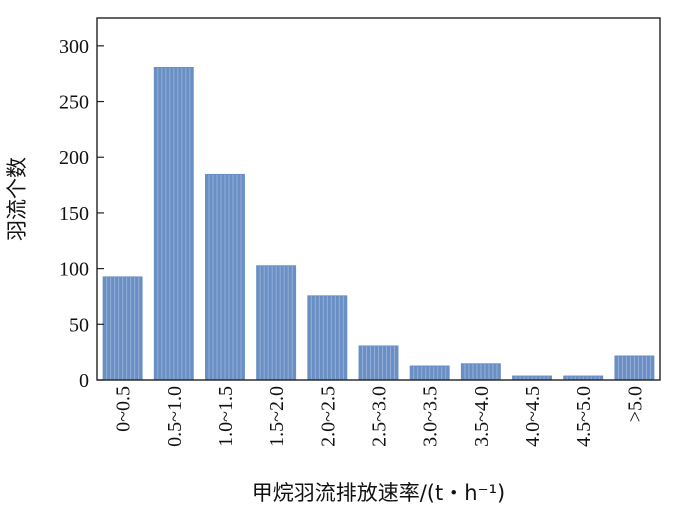 The image size is (681, 515). I want to click on y-tick-label: 300, so click(74, 47).